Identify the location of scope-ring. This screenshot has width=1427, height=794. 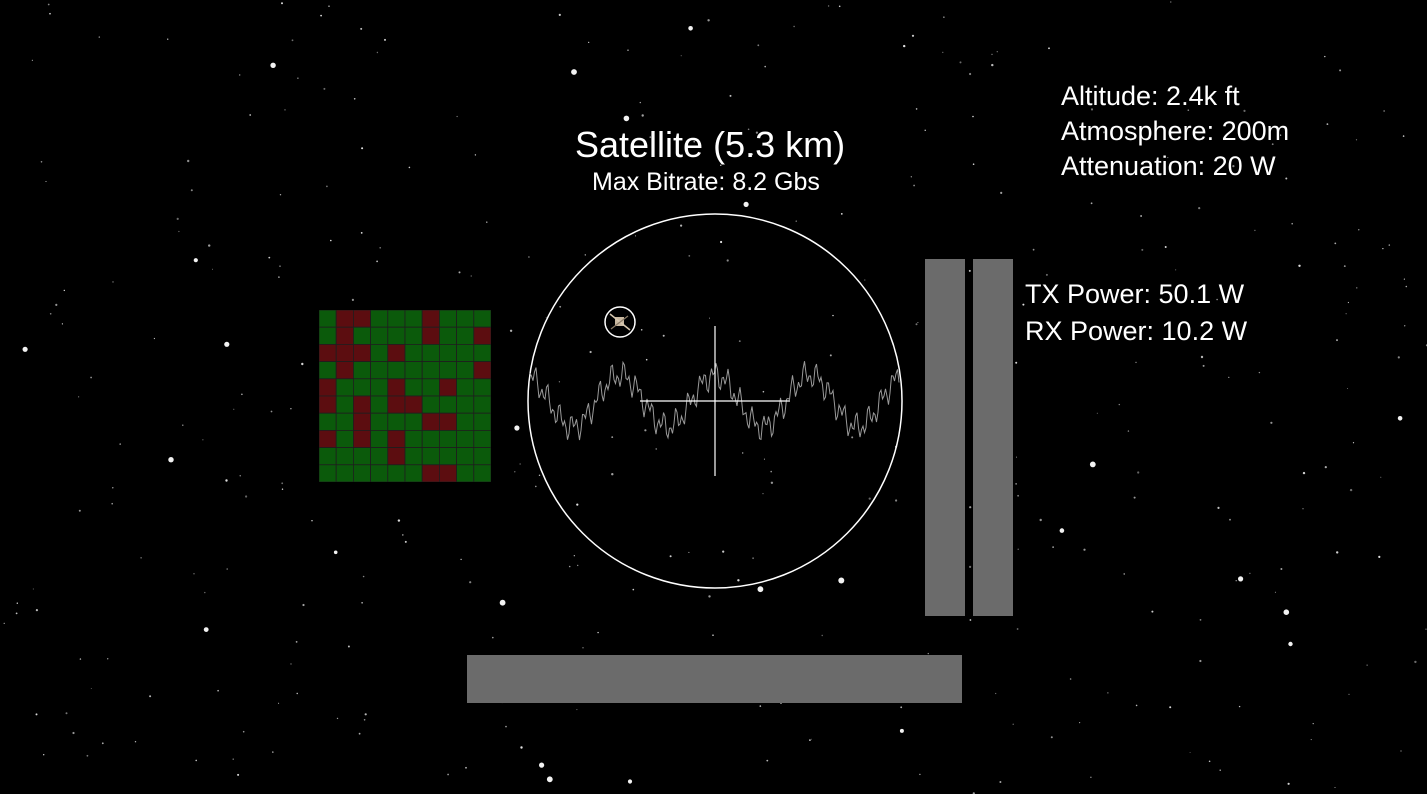
(715, 401).